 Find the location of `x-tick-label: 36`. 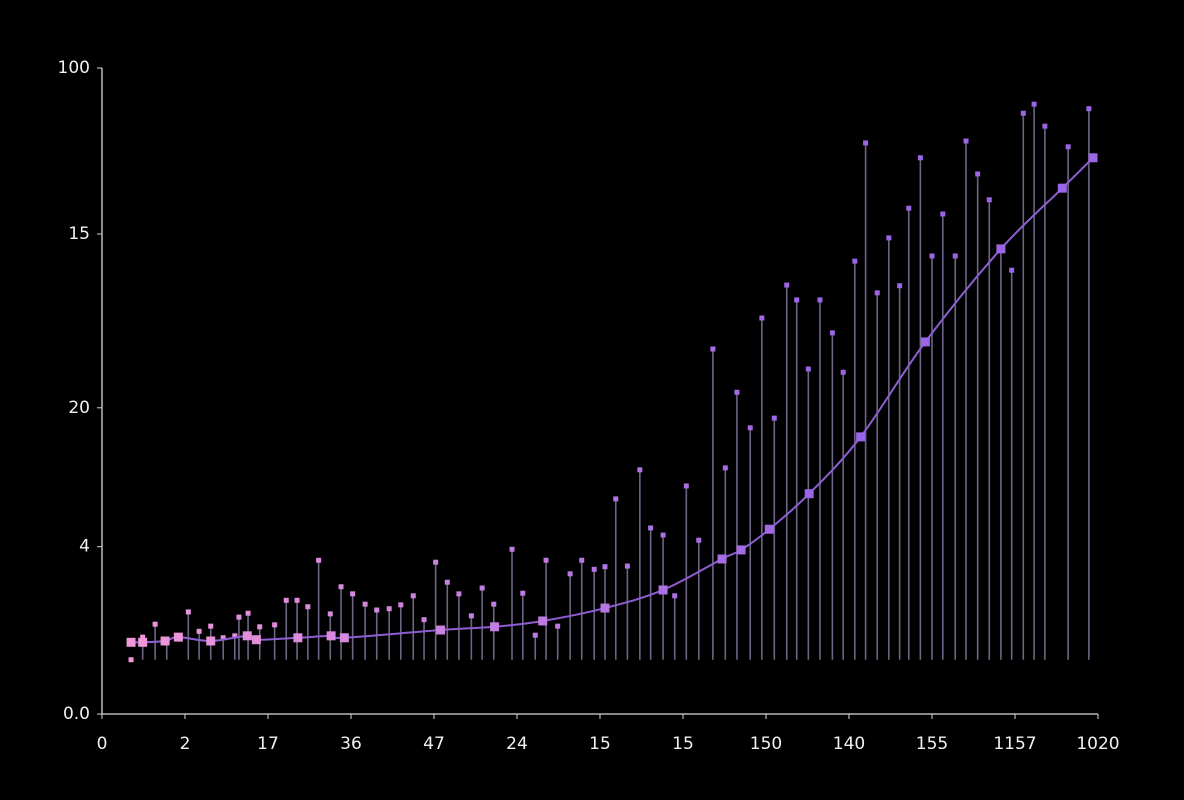

x-tick-label: 36 is located at coordinates (351, 744).